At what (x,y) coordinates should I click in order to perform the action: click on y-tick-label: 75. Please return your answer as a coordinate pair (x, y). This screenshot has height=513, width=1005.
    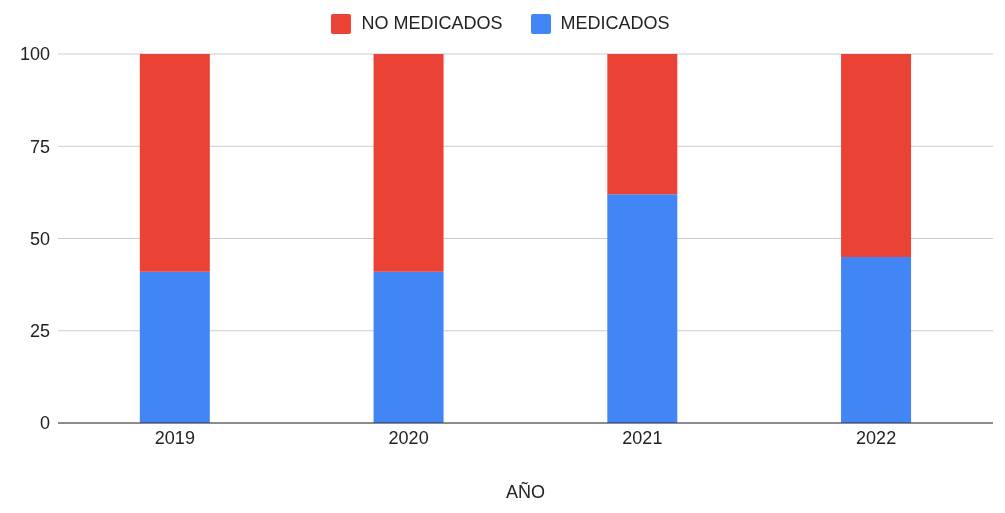
    Looking at the image, I should click on (39, 146).